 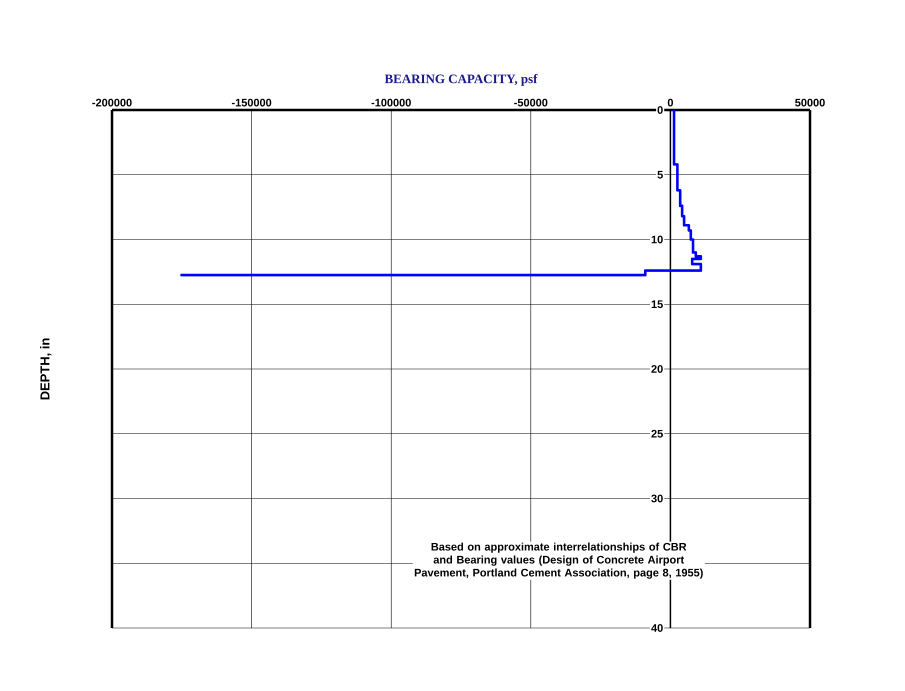 What do you see at coordinates (252, 102) in the screenshot?
I see `x-tick-label: -150000` at bounding box center [252, 102].